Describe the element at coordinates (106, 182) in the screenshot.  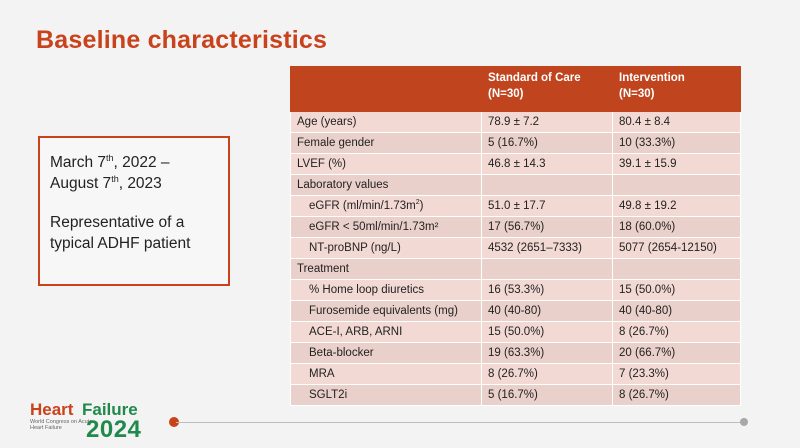
I see `study-end-date: August 7th, 2023` at that location.